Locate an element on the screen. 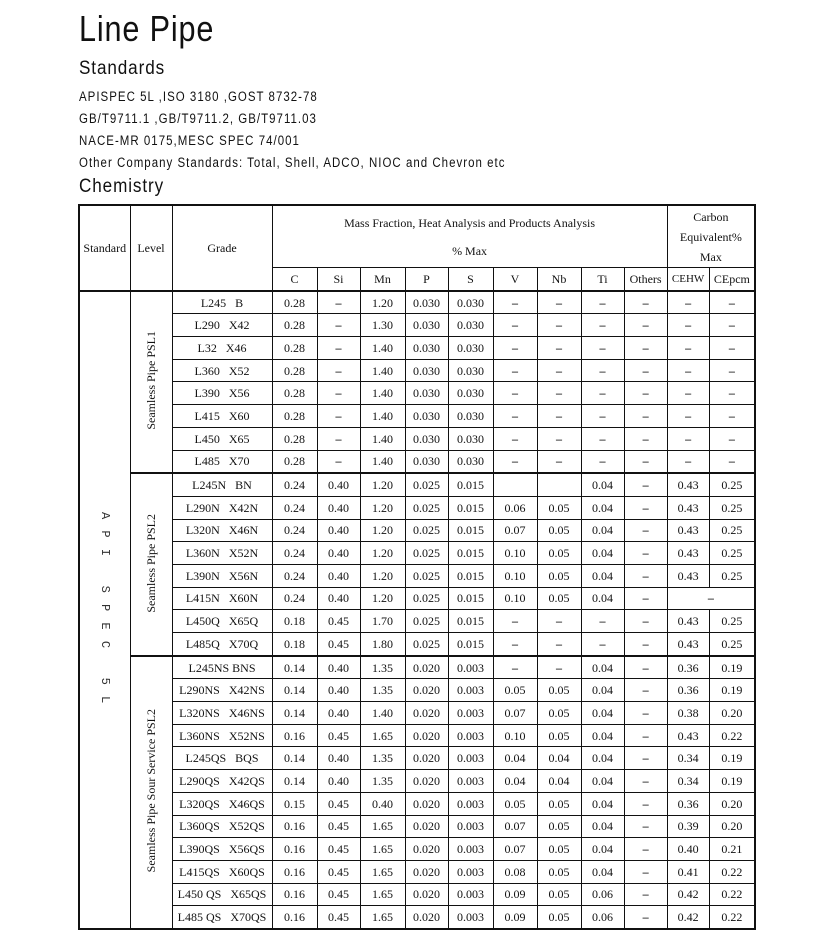 The image size is (820, 943). grade-cell: L360QS X52QS is located at coordinates (222, 826).